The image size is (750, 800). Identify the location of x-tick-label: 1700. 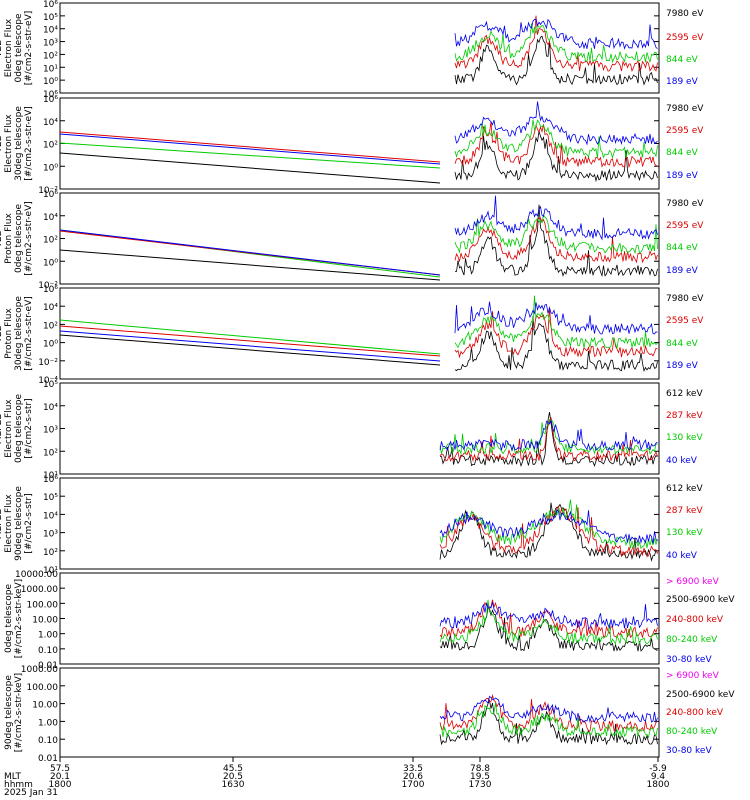
(413, 785).